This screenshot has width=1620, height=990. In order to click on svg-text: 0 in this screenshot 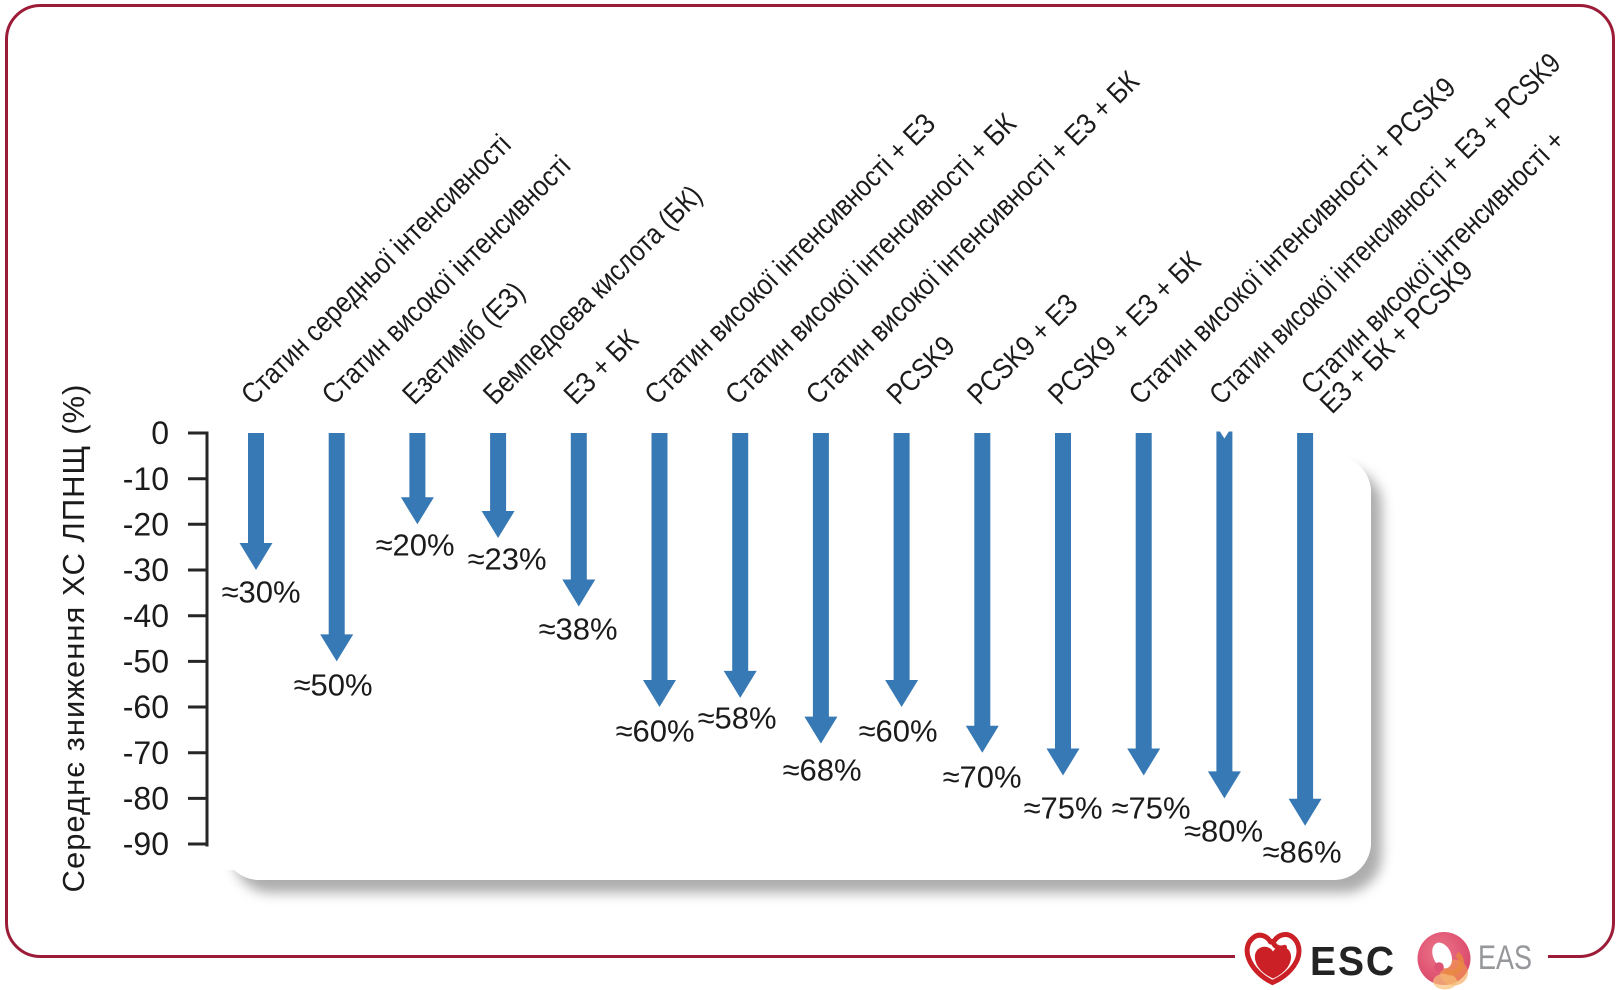, I will do `click(160, 433)`.